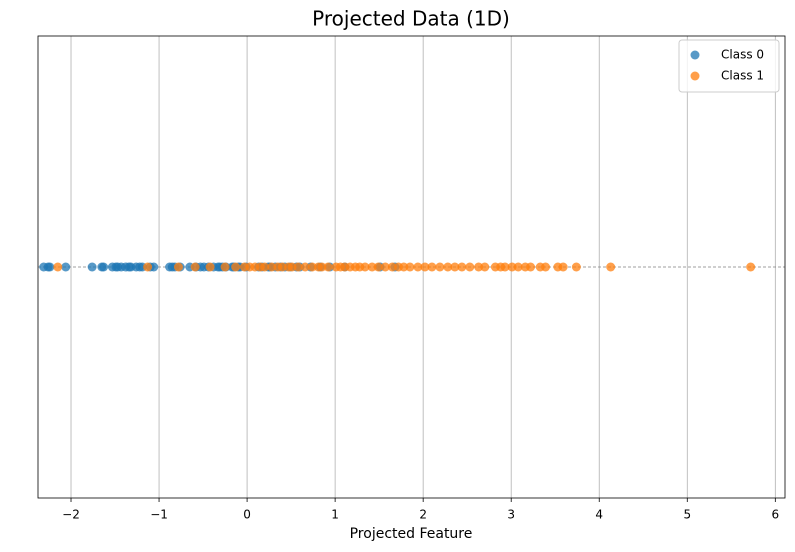 This screenshot has width=795, height=552. I want to click on legend-label: Class 0, so click(742, 55).